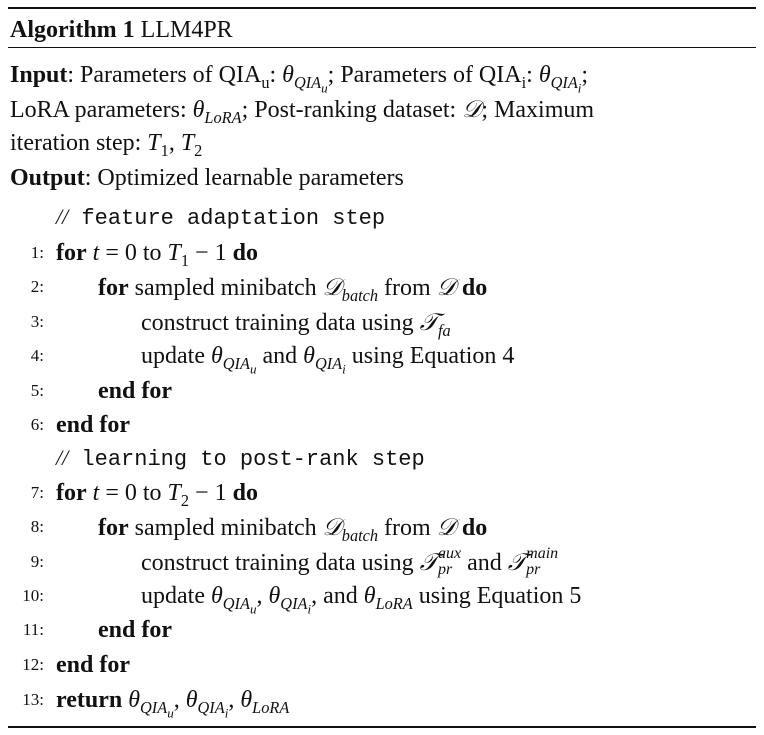 The width and height of the screenshot is (764, 735). What do you see at coordinates (174, 143) in the screenshot?
I see `input-text: ,` at bounding box center [174, 143].